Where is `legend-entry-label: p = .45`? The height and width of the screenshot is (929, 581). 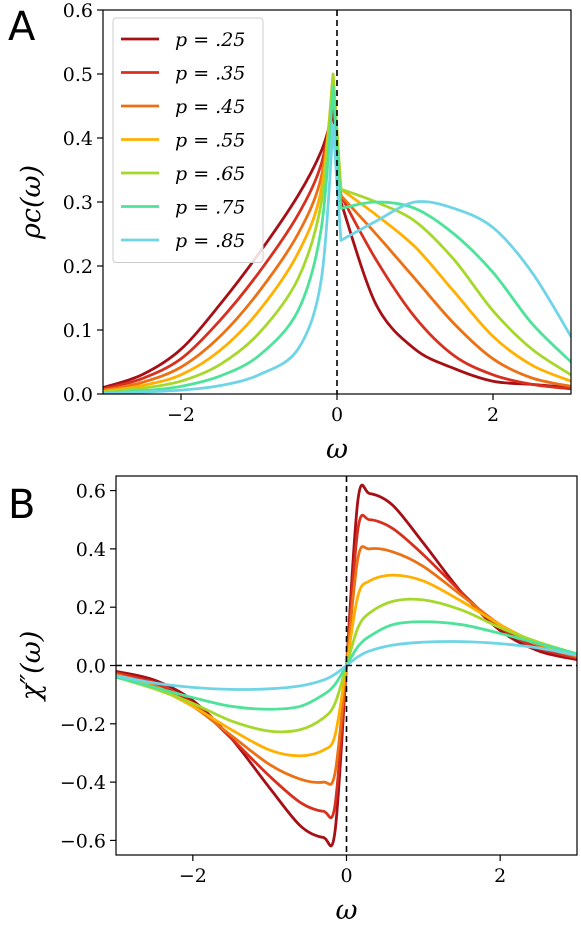 legend-entry-label: p = .45 is located at coordinates (210, 107).